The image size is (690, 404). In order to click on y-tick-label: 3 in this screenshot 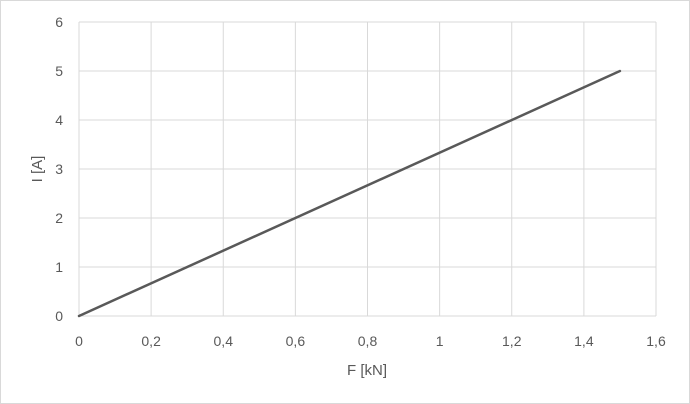, I will do `click(59, 169)`.